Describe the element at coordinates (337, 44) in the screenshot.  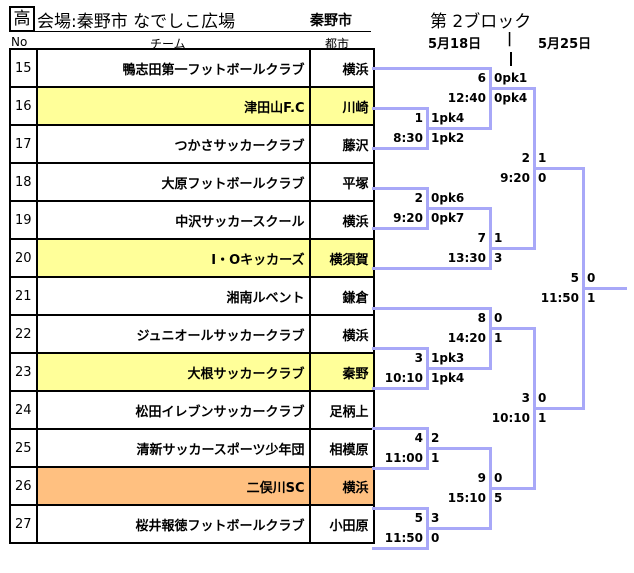
I see `col-header-city: 都市` at that location.